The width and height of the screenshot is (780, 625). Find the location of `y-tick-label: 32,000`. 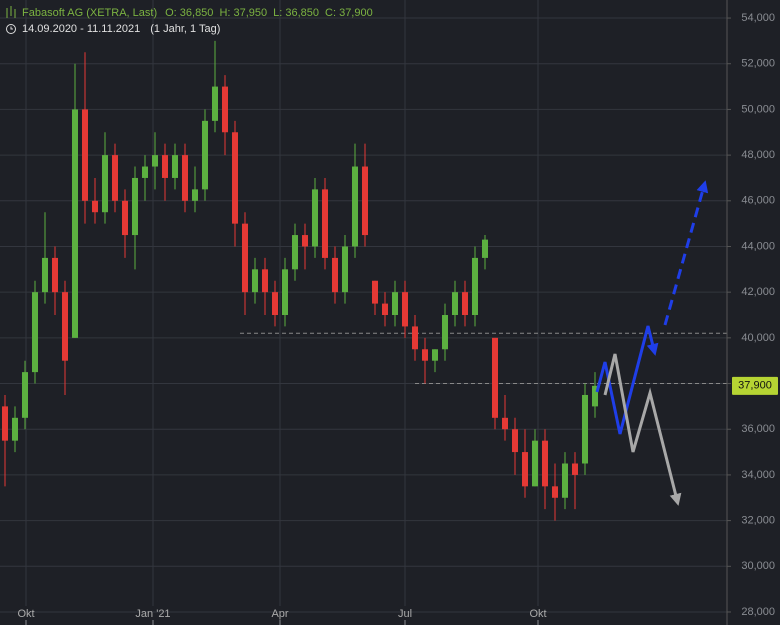

y-tick-label: 32,000 is located at coordinates (758, 521).